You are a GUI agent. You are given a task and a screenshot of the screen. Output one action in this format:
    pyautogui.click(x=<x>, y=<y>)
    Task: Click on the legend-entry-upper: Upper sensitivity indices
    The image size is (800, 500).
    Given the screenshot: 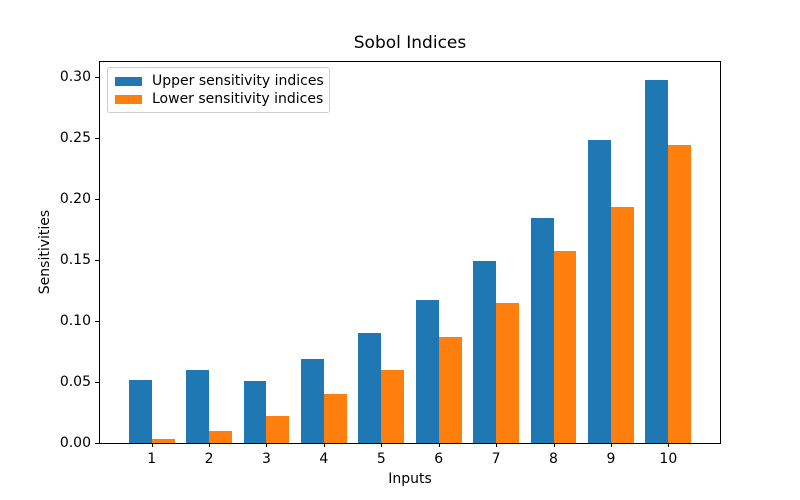 What is the action you would take?
    pyautogui.click(x=219, y=81)
    